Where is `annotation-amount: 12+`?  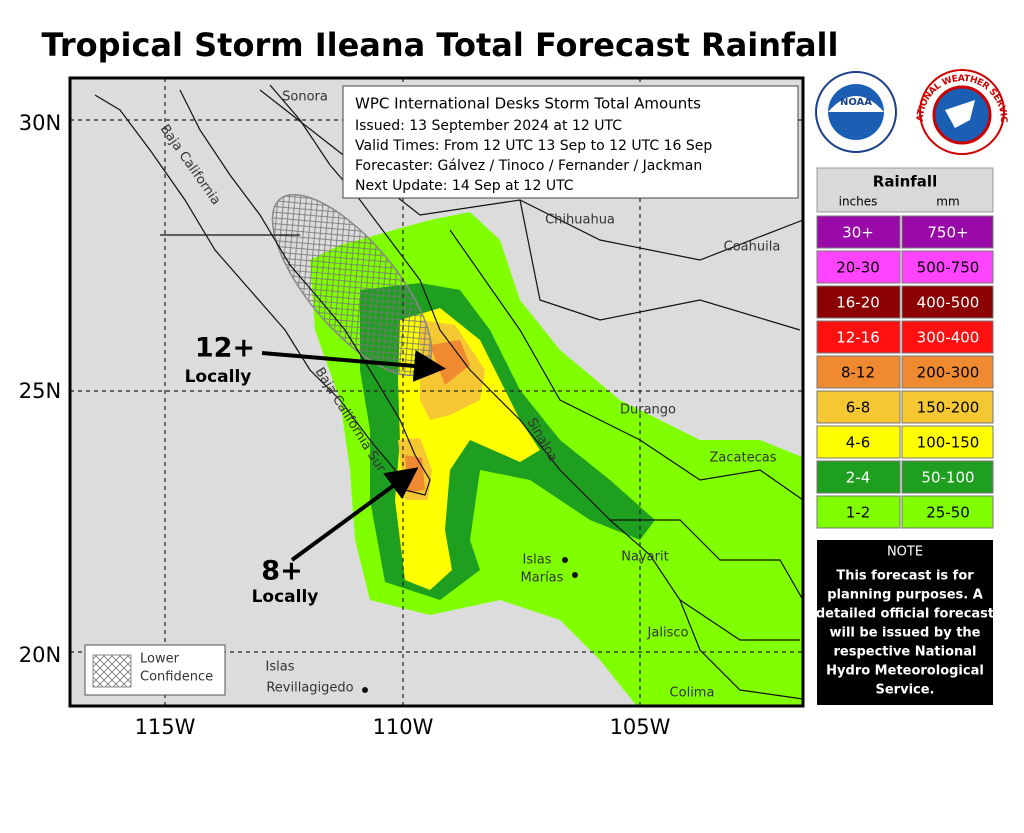 annotation-amount: 12+ is located at coordinates (225, 348).